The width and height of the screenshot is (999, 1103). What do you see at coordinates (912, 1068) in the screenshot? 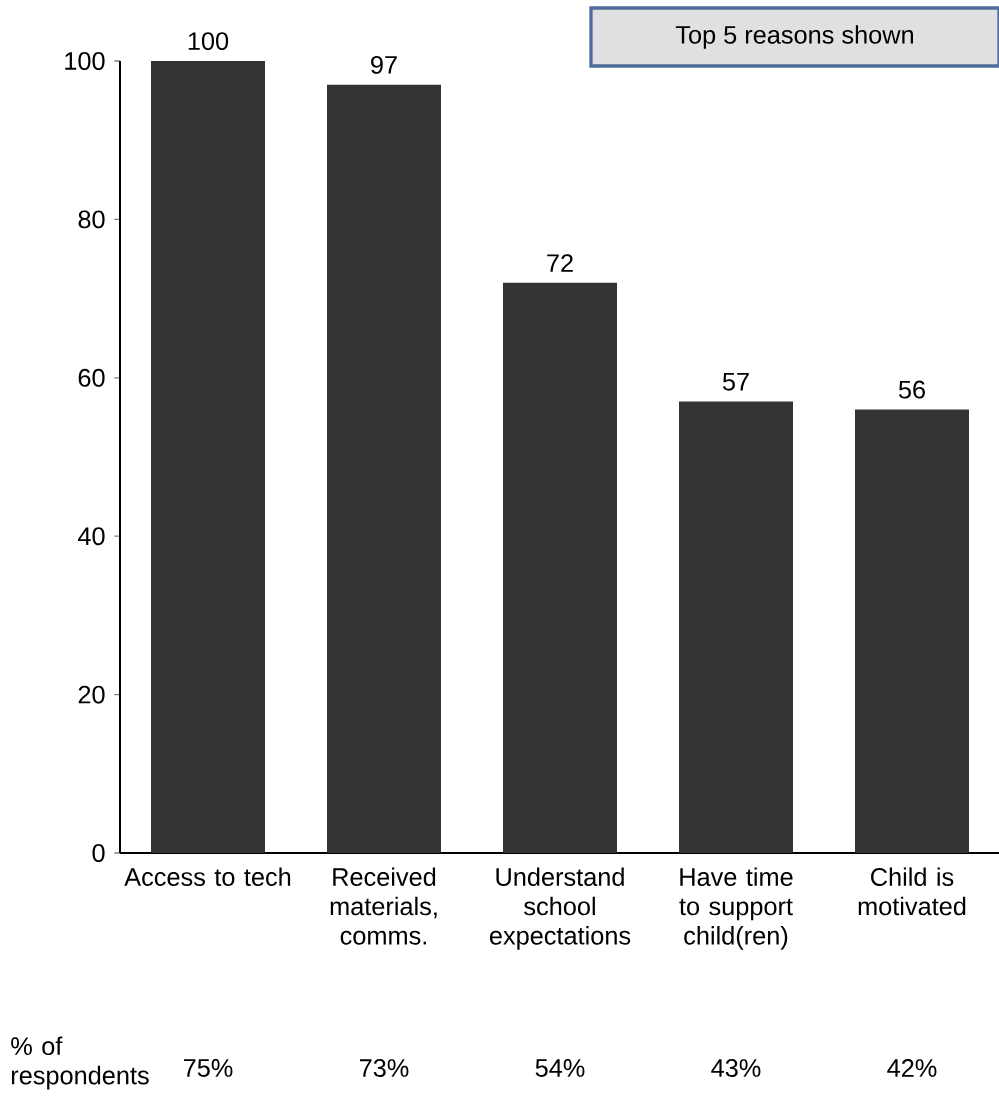
I see `text: 42%` at bounding box center [912, 1068].